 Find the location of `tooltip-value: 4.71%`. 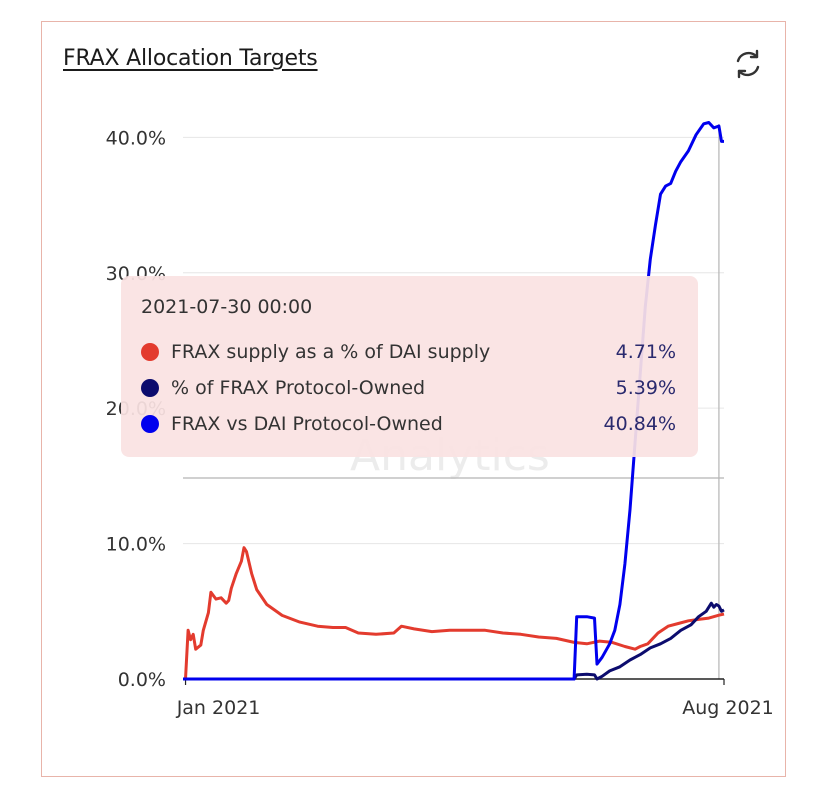

tooltip-value: 4.71% is located at coordinates (645, 352).